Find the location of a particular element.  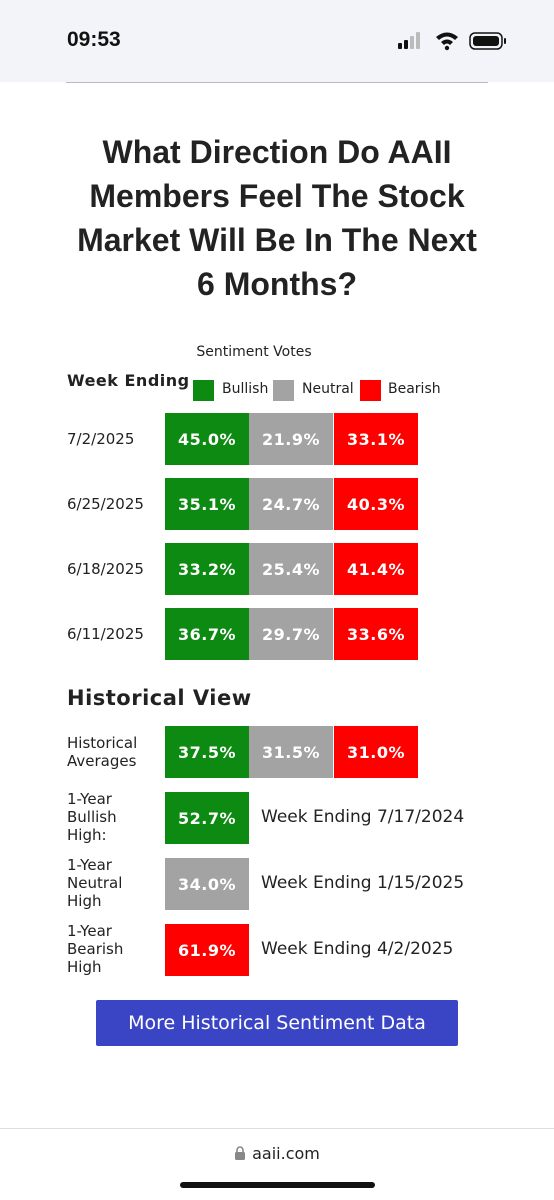

url-bar: aaii.com is located at coordinates (277, 1153).